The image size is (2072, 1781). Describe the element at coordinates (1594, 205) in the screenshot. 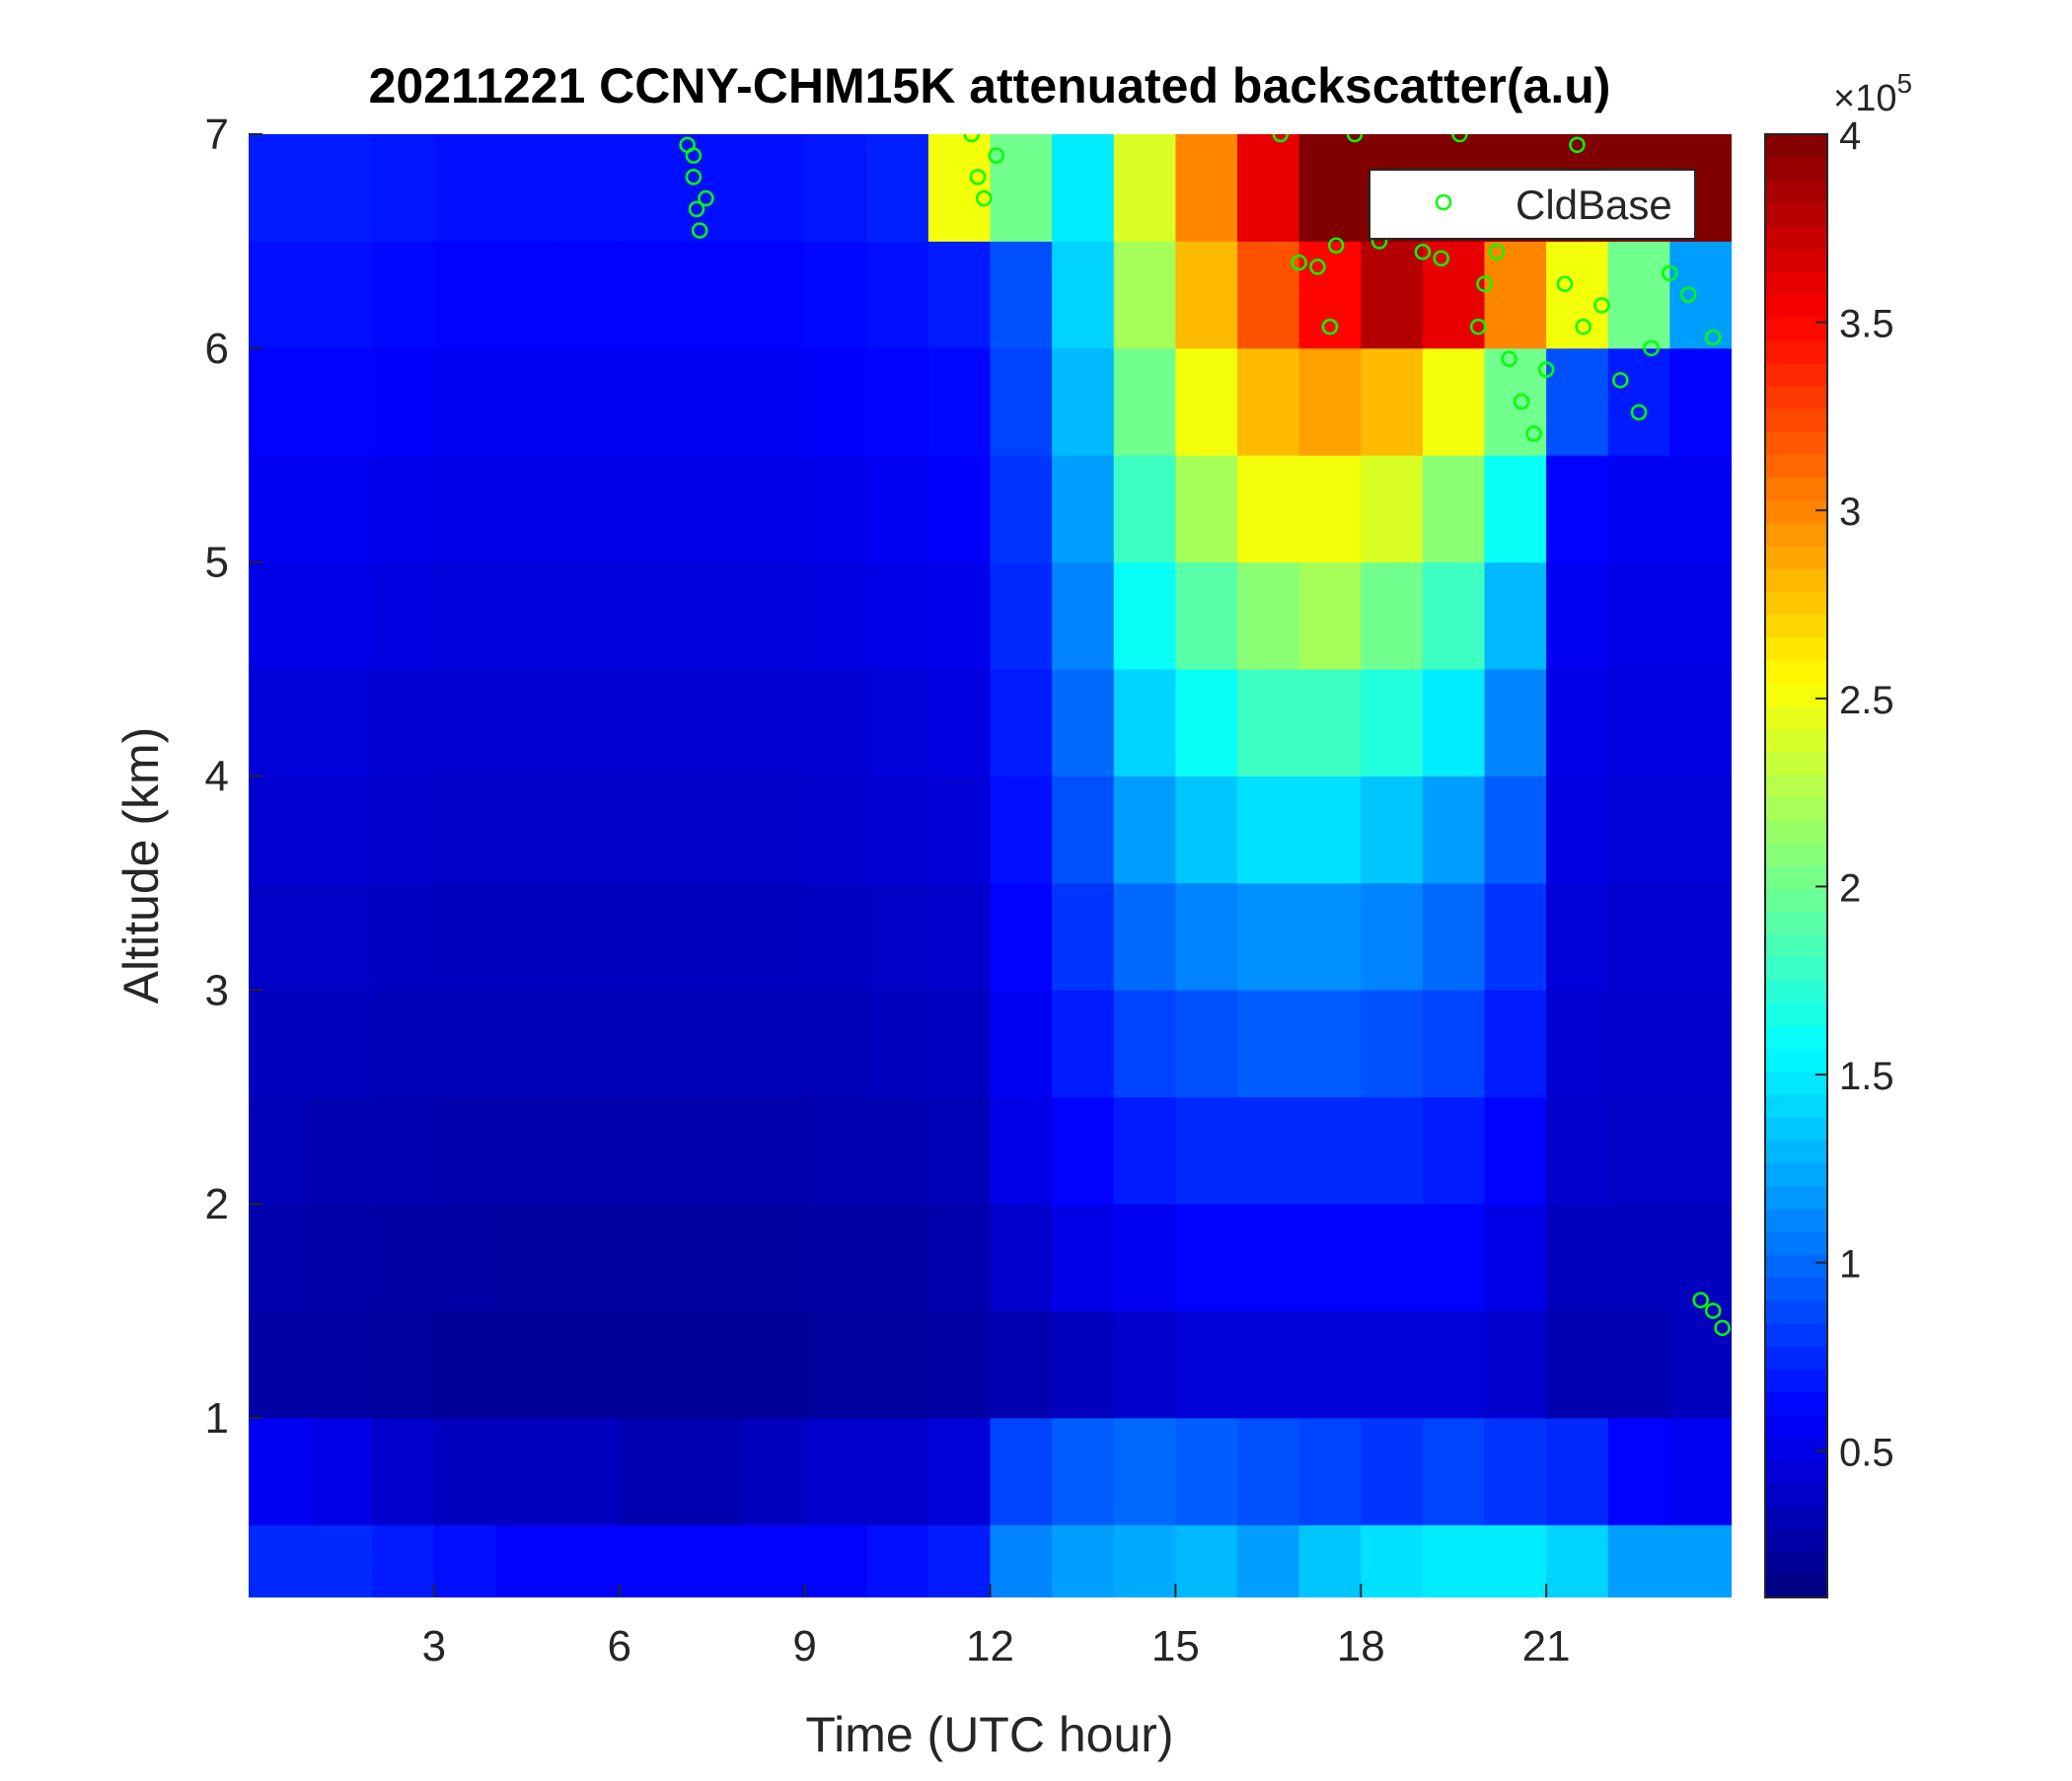

I see `legend-label: CldBase` at that location.